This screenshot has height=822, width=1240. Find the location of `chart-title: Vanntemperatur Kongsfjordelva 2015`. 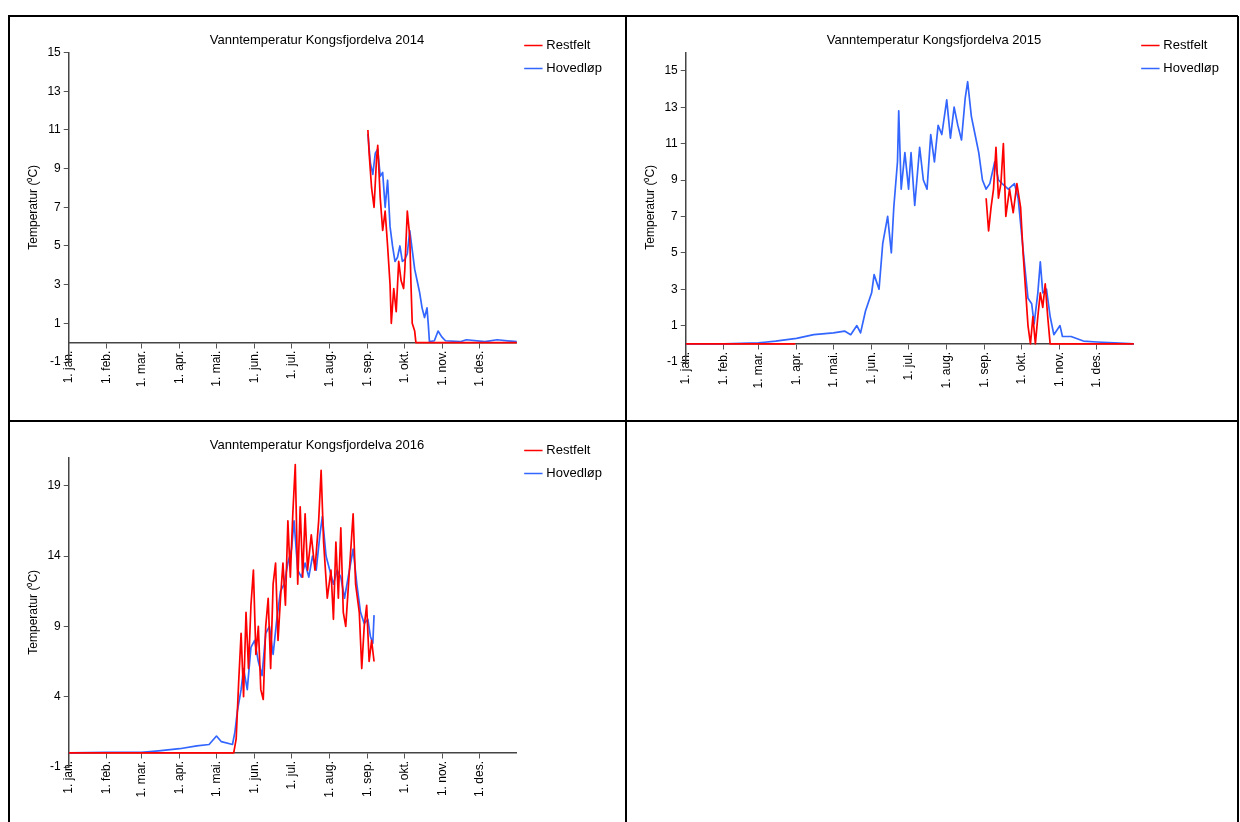

chart-title: Vanntemperatur Kongsfjordelva 2015 is located at coordinates (934, 40).